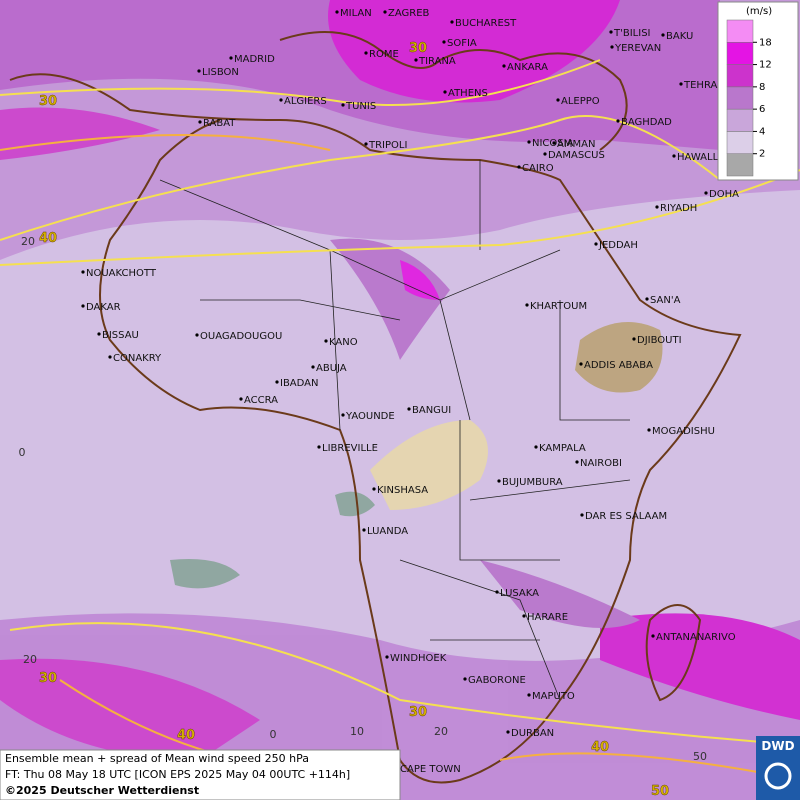 The width and height of the screenshot is (800, 800). What do you see at coordinates (762, 131) in the screenshot?
I see `legend-label: 4` at bounding box center [762, 131].